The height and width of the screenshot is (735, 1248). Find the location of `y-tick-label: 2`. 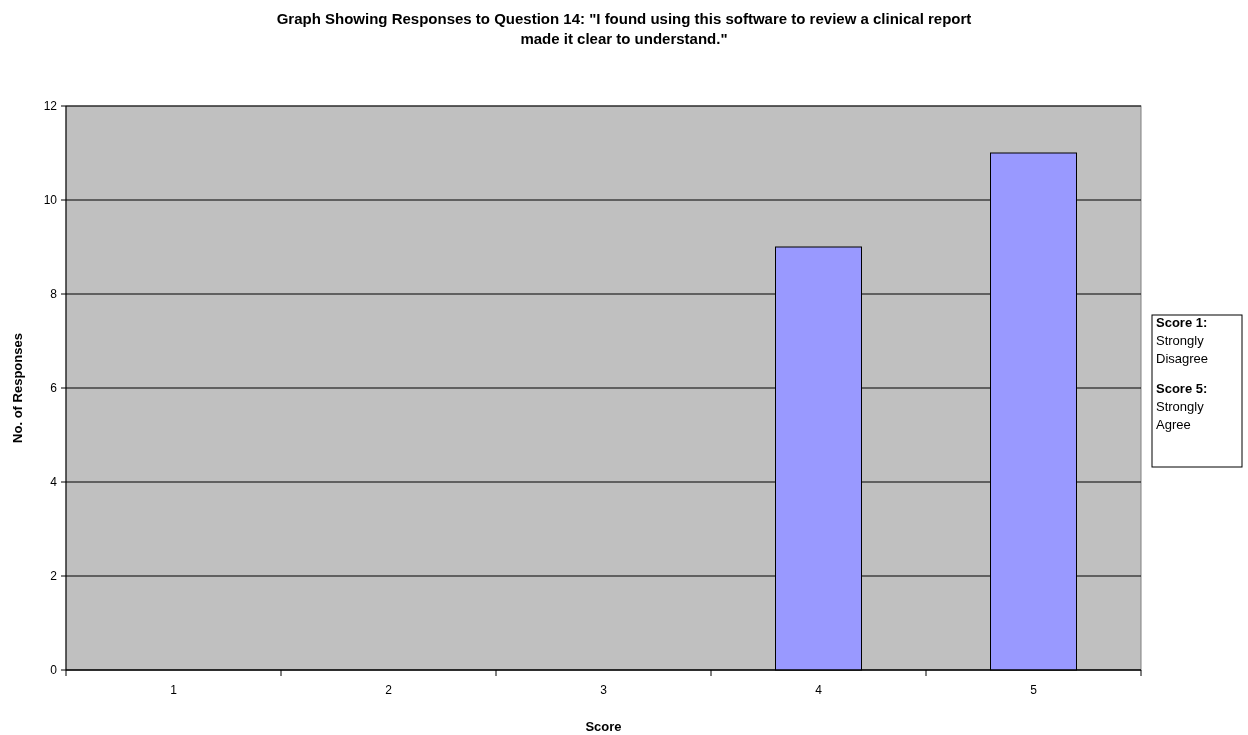

y-tick-label: 2 is located at coordinates (54, 576).